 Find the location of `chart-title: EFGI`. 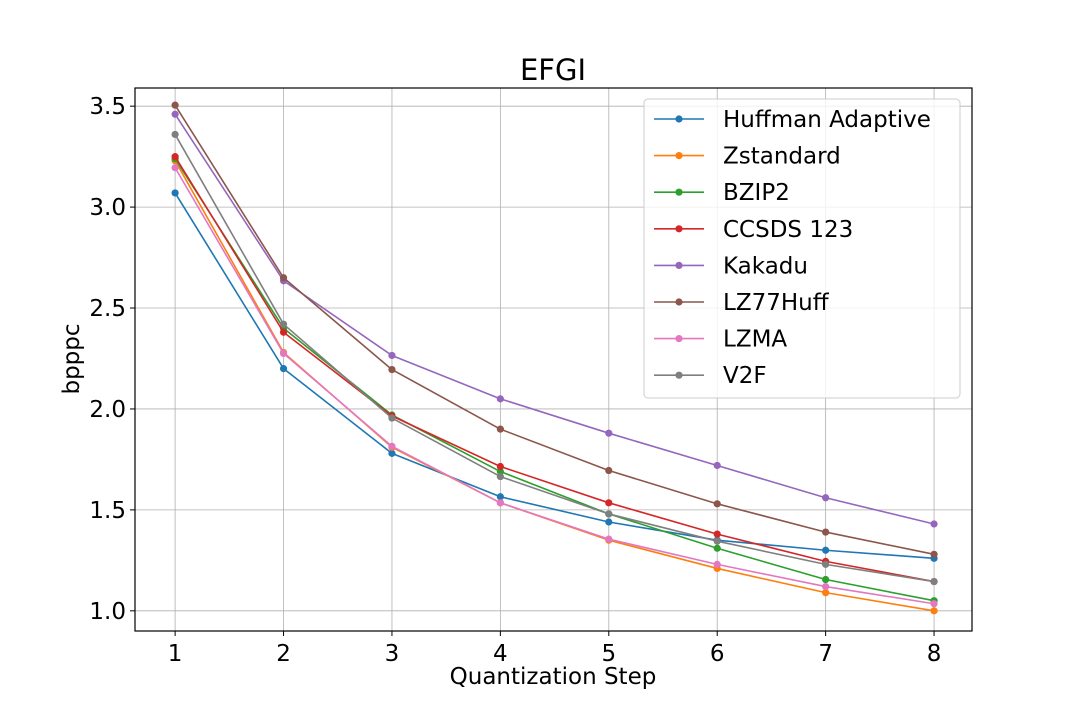

chart-title: EFGI is located at coordinates (553, 70).